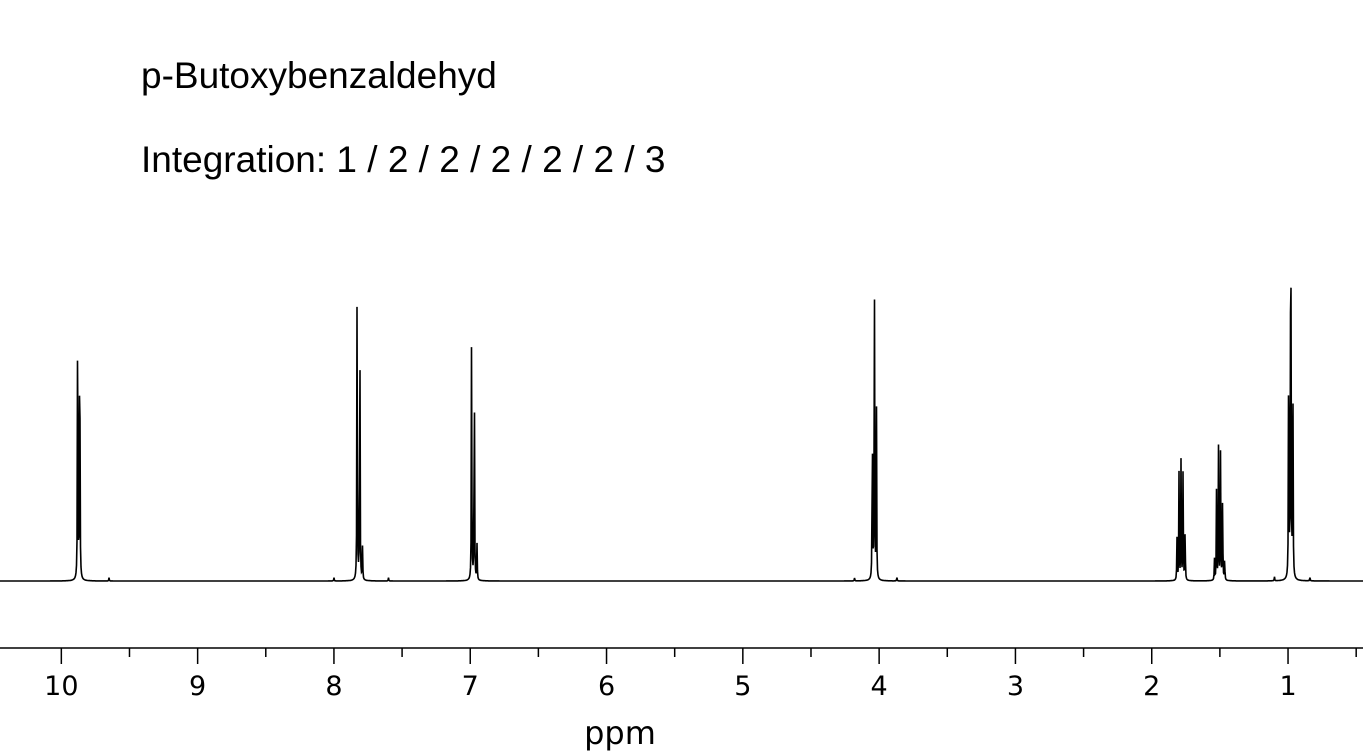 The image size is (1363, 754). I want to click on x-axis-ticks, so click(708, 656).